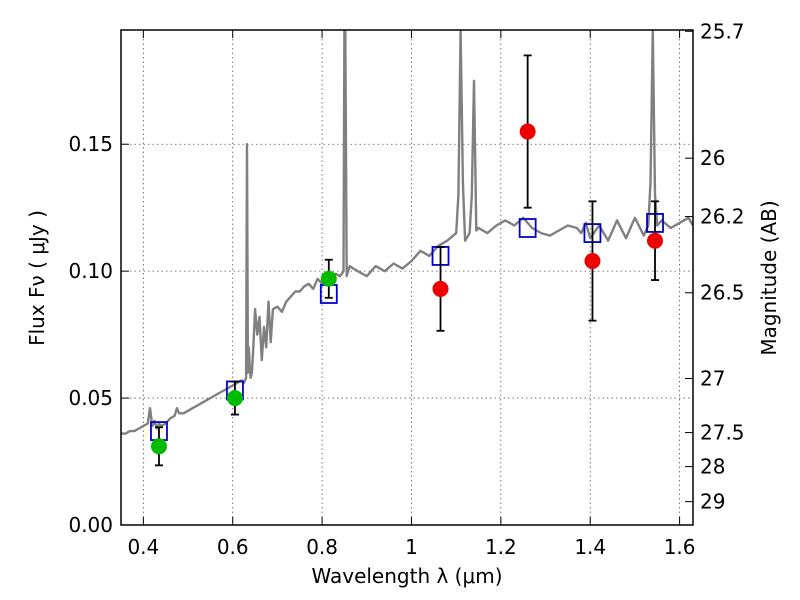 The width and height of the screenshot is (800, 600). I want to click on y-tick-label: 0.05, so click(90, 398).